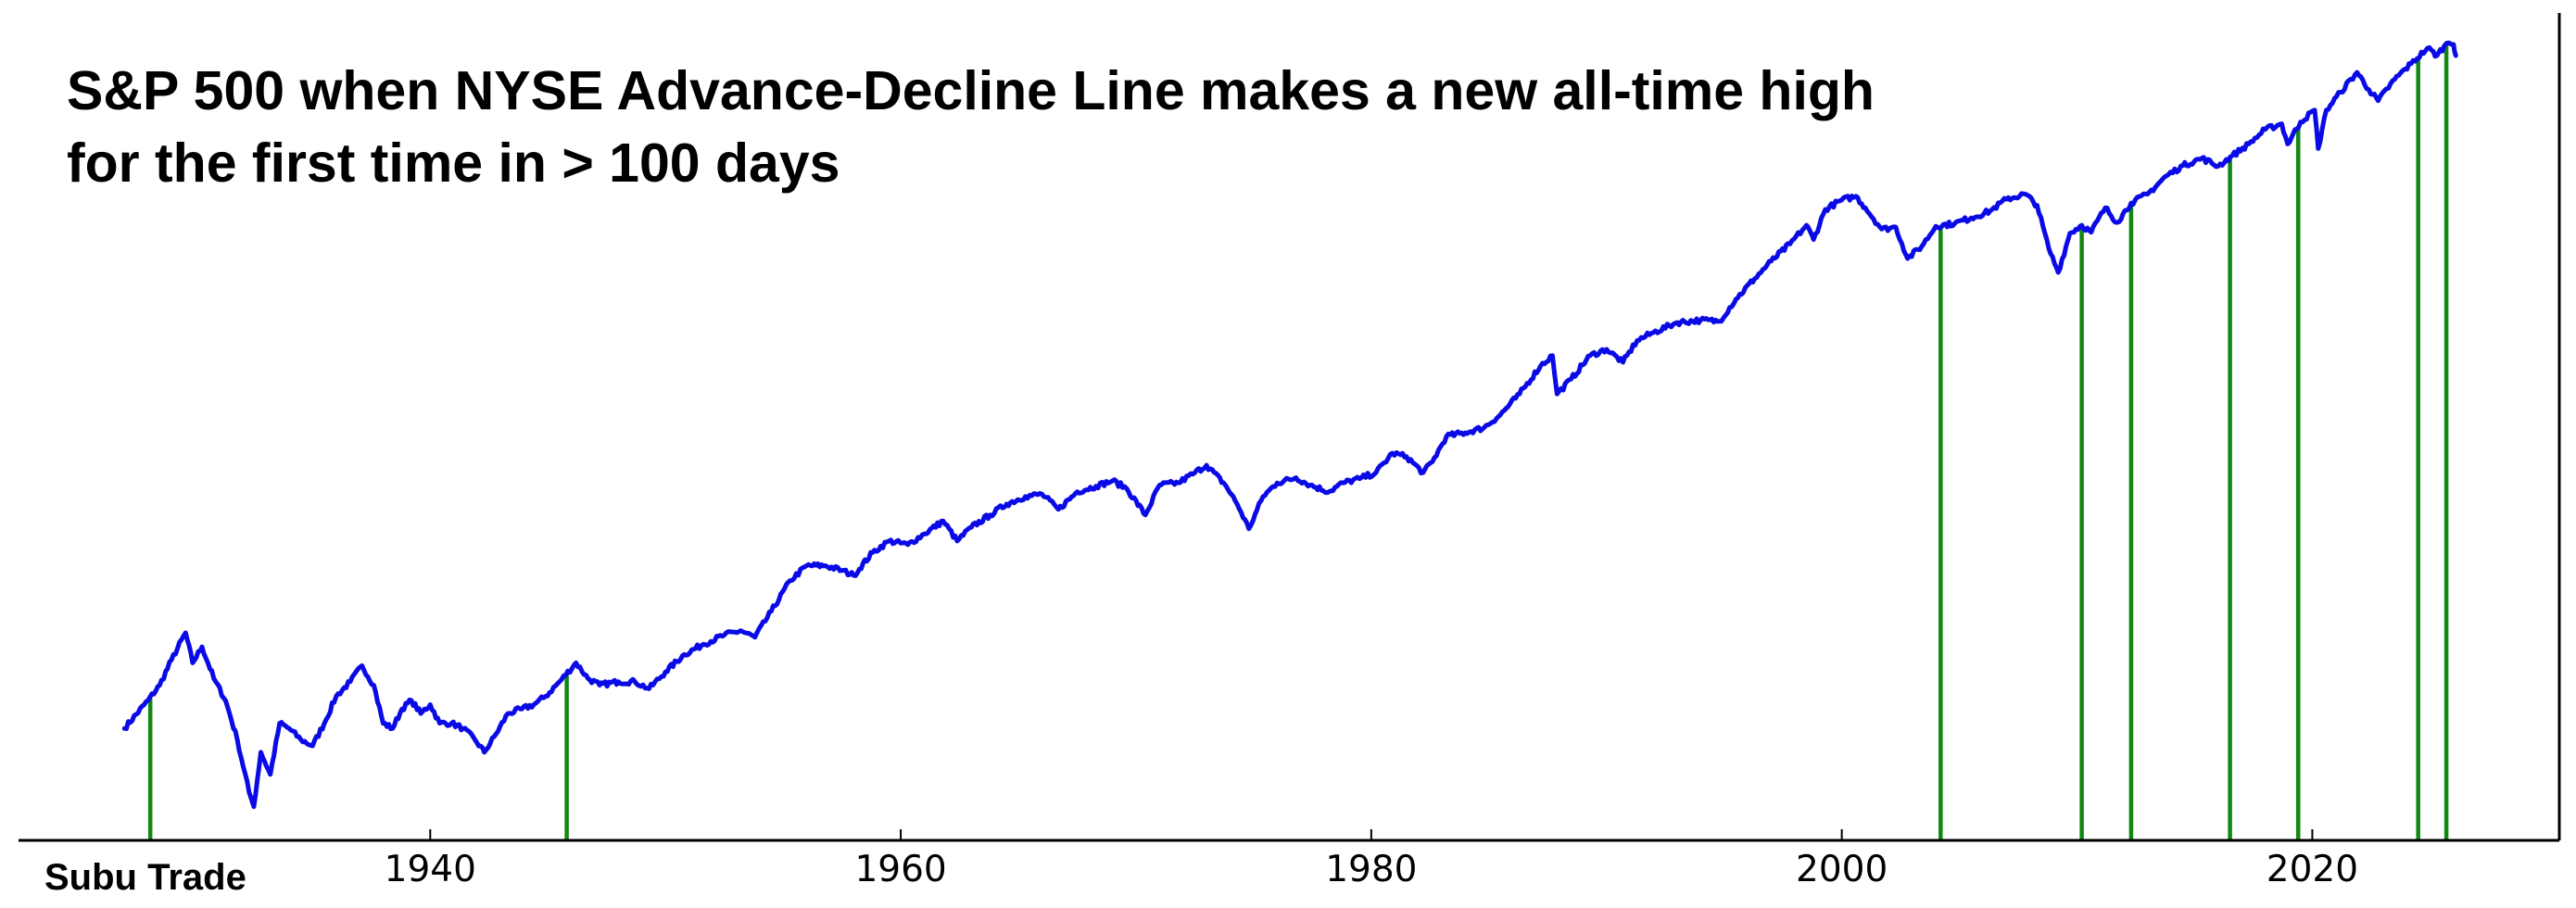 This screenshot has width=2576, height=908. What do you see at coordinates (145, 877) in the screenshot?
I see `subu-trade-watermark: Subu Trade` at bounding box center [145, 877].